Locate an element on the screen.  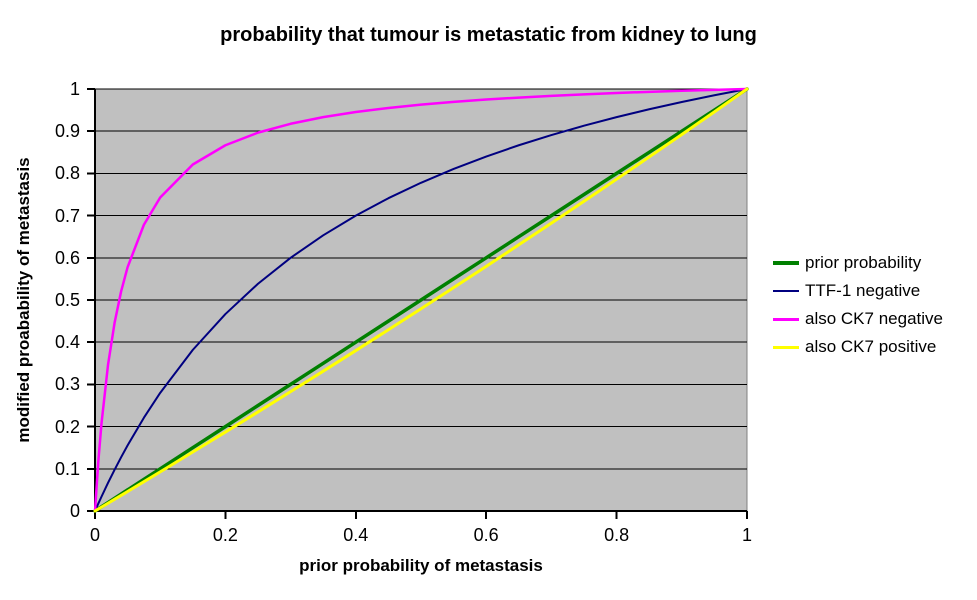
y-tick-label-0.6: 0.6 is located at coordinates (67, 257).